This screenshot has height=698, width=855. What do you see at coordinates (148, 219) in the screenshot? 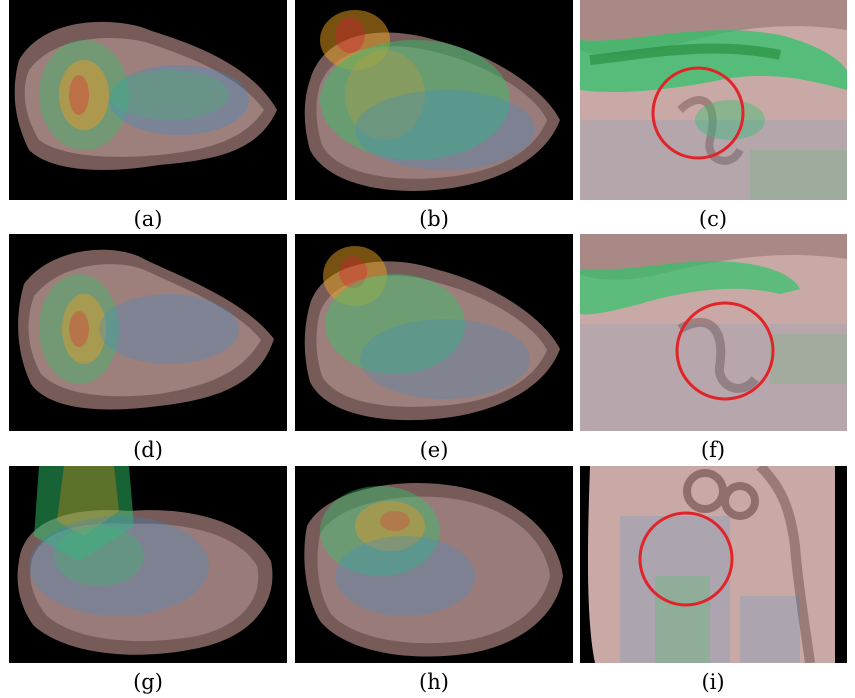
I see `caption-a: (a)` at bounding box center [148, 219].